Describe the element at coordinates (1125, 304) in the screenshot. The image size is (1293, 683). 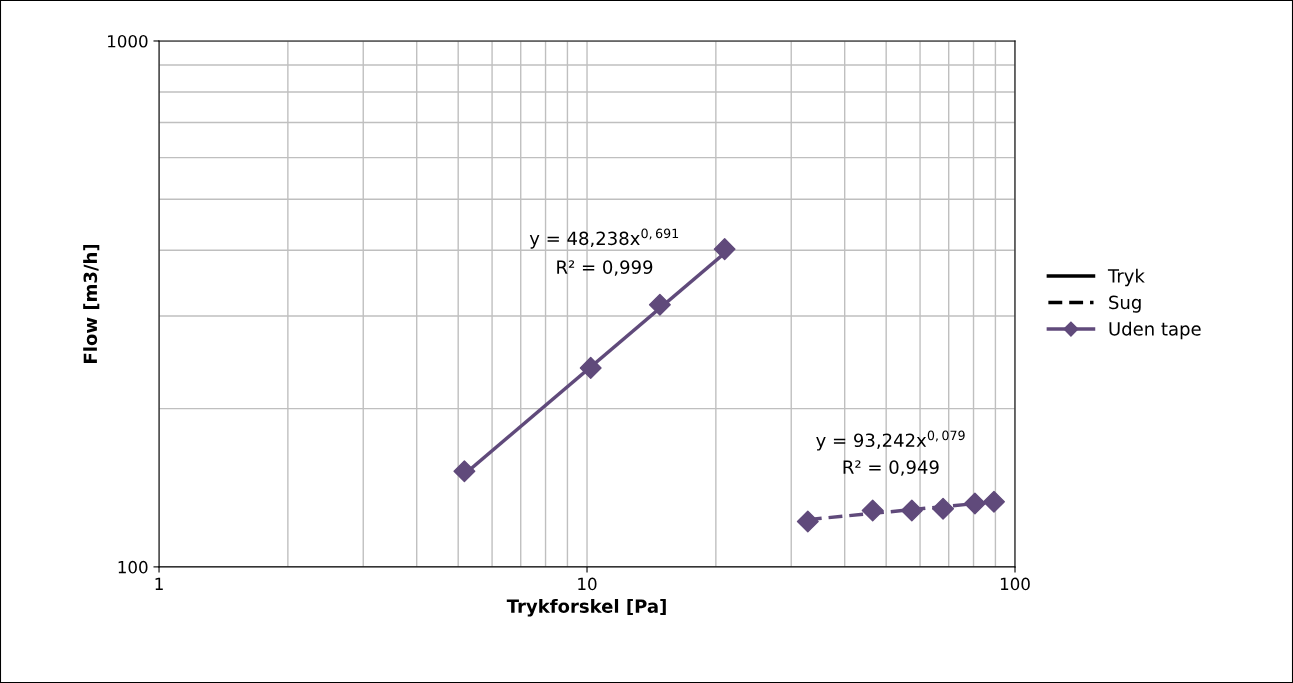
I see `legend-label: Sug` at that location.